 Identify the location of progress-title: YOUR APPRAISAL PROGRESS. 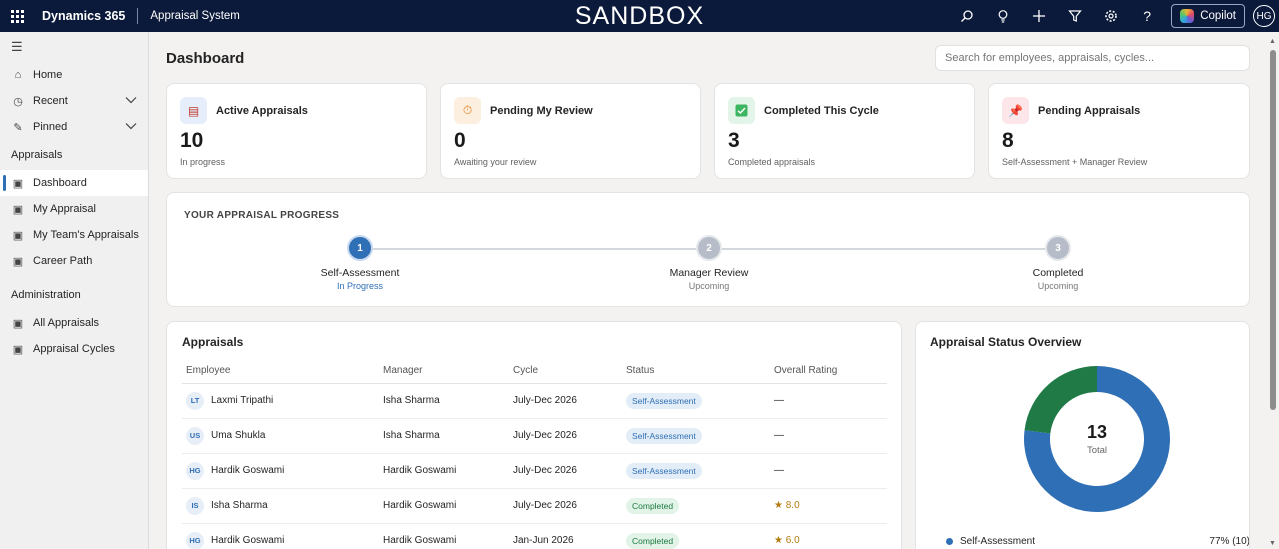
(262, 215).